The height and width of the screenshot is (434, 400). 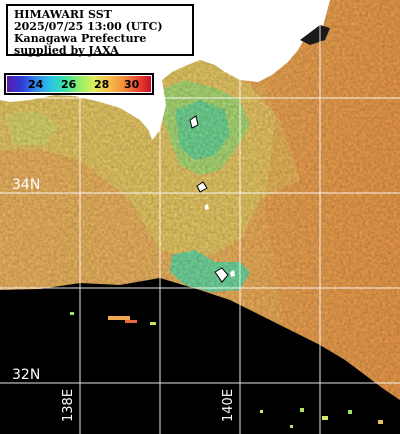 What do you see at coordinates (252, 55) in the screenshot?
I see `land-miura` at bounding box center [252, 55].